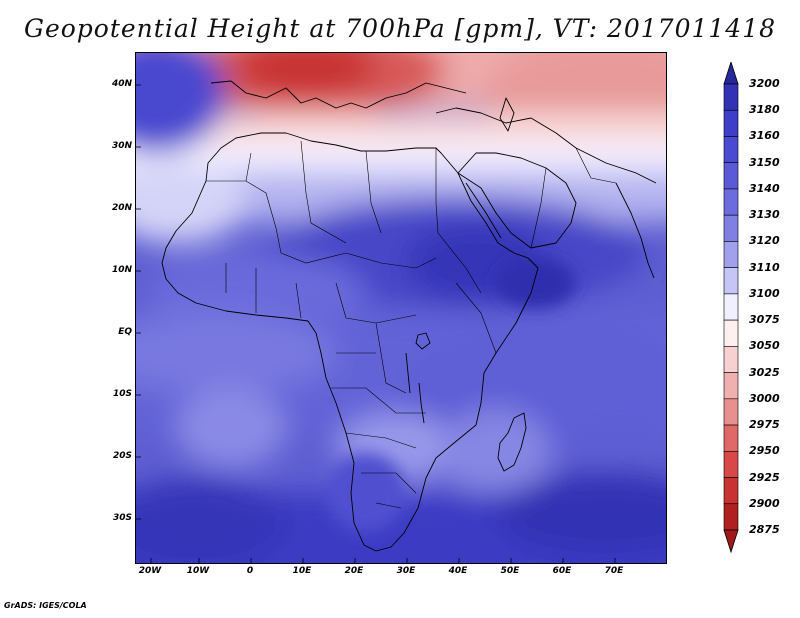 The width and height of the screenshot is (800, 618). I want to click on colorbar-label: 3000, so click(764, 398).